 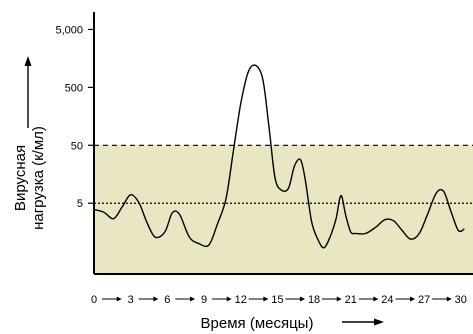 I want to click on x-axis-title: Время (месяцы), so click(x=257, y=323).